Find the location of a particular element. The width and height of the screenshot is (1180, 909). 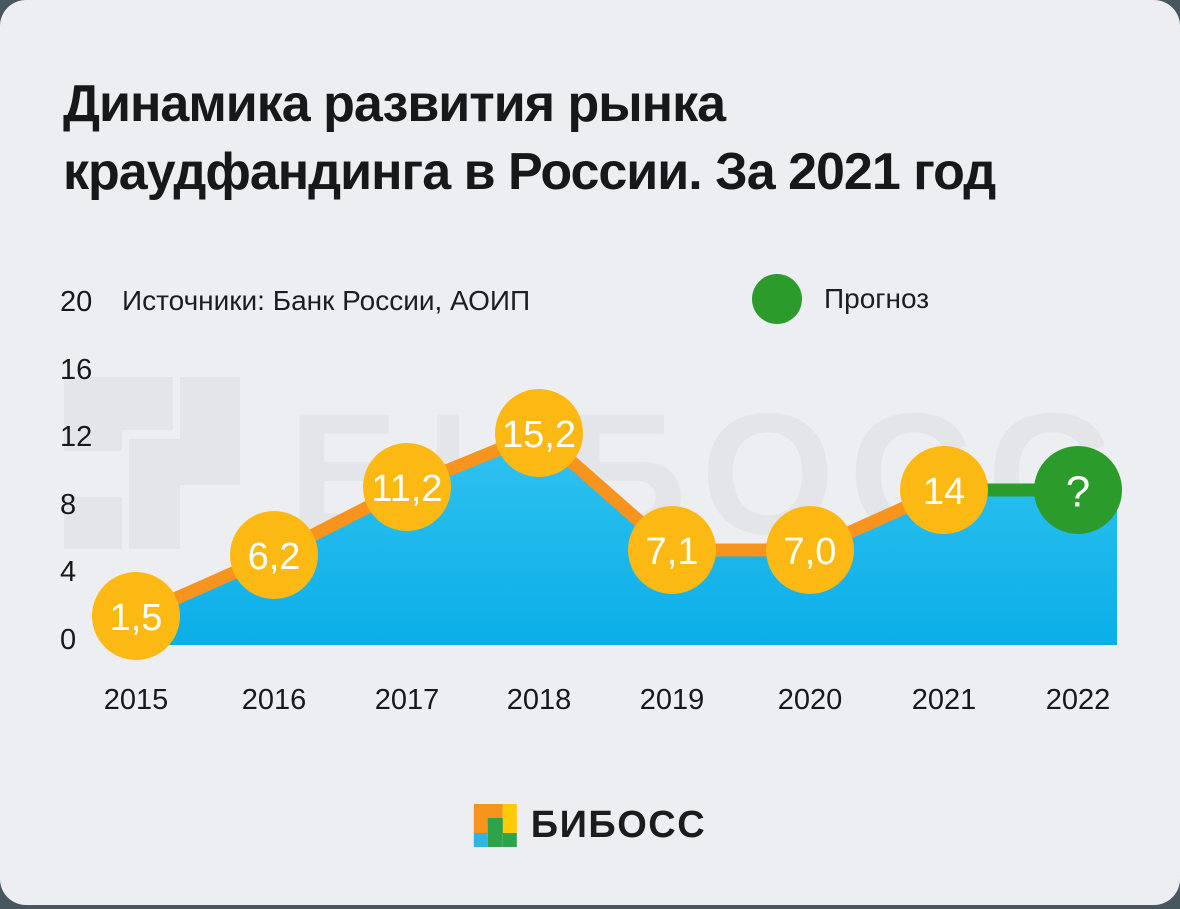

x-tick-label: 2015 is located at coordinates (136, 700).